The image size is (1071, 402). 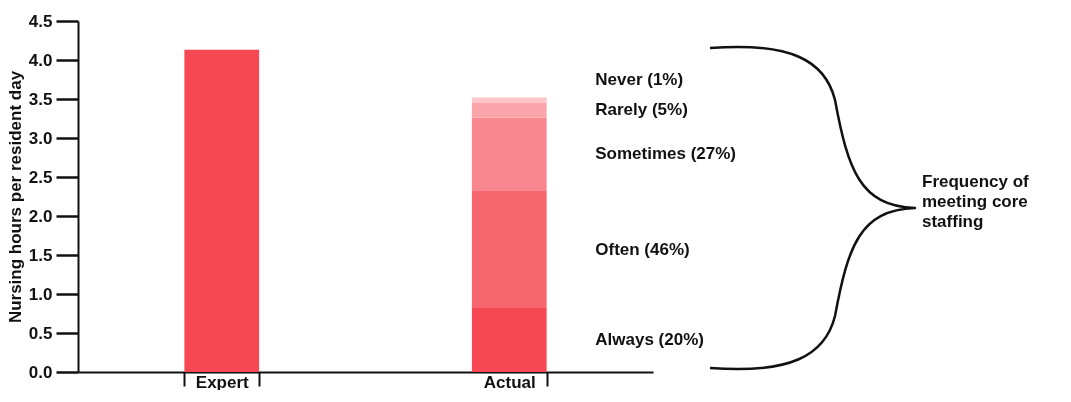 What do you see at coordinates (976, 202) in the screenshot?
I see `text: Frequency of meeting core staffing` at bounding box center [976, 202].